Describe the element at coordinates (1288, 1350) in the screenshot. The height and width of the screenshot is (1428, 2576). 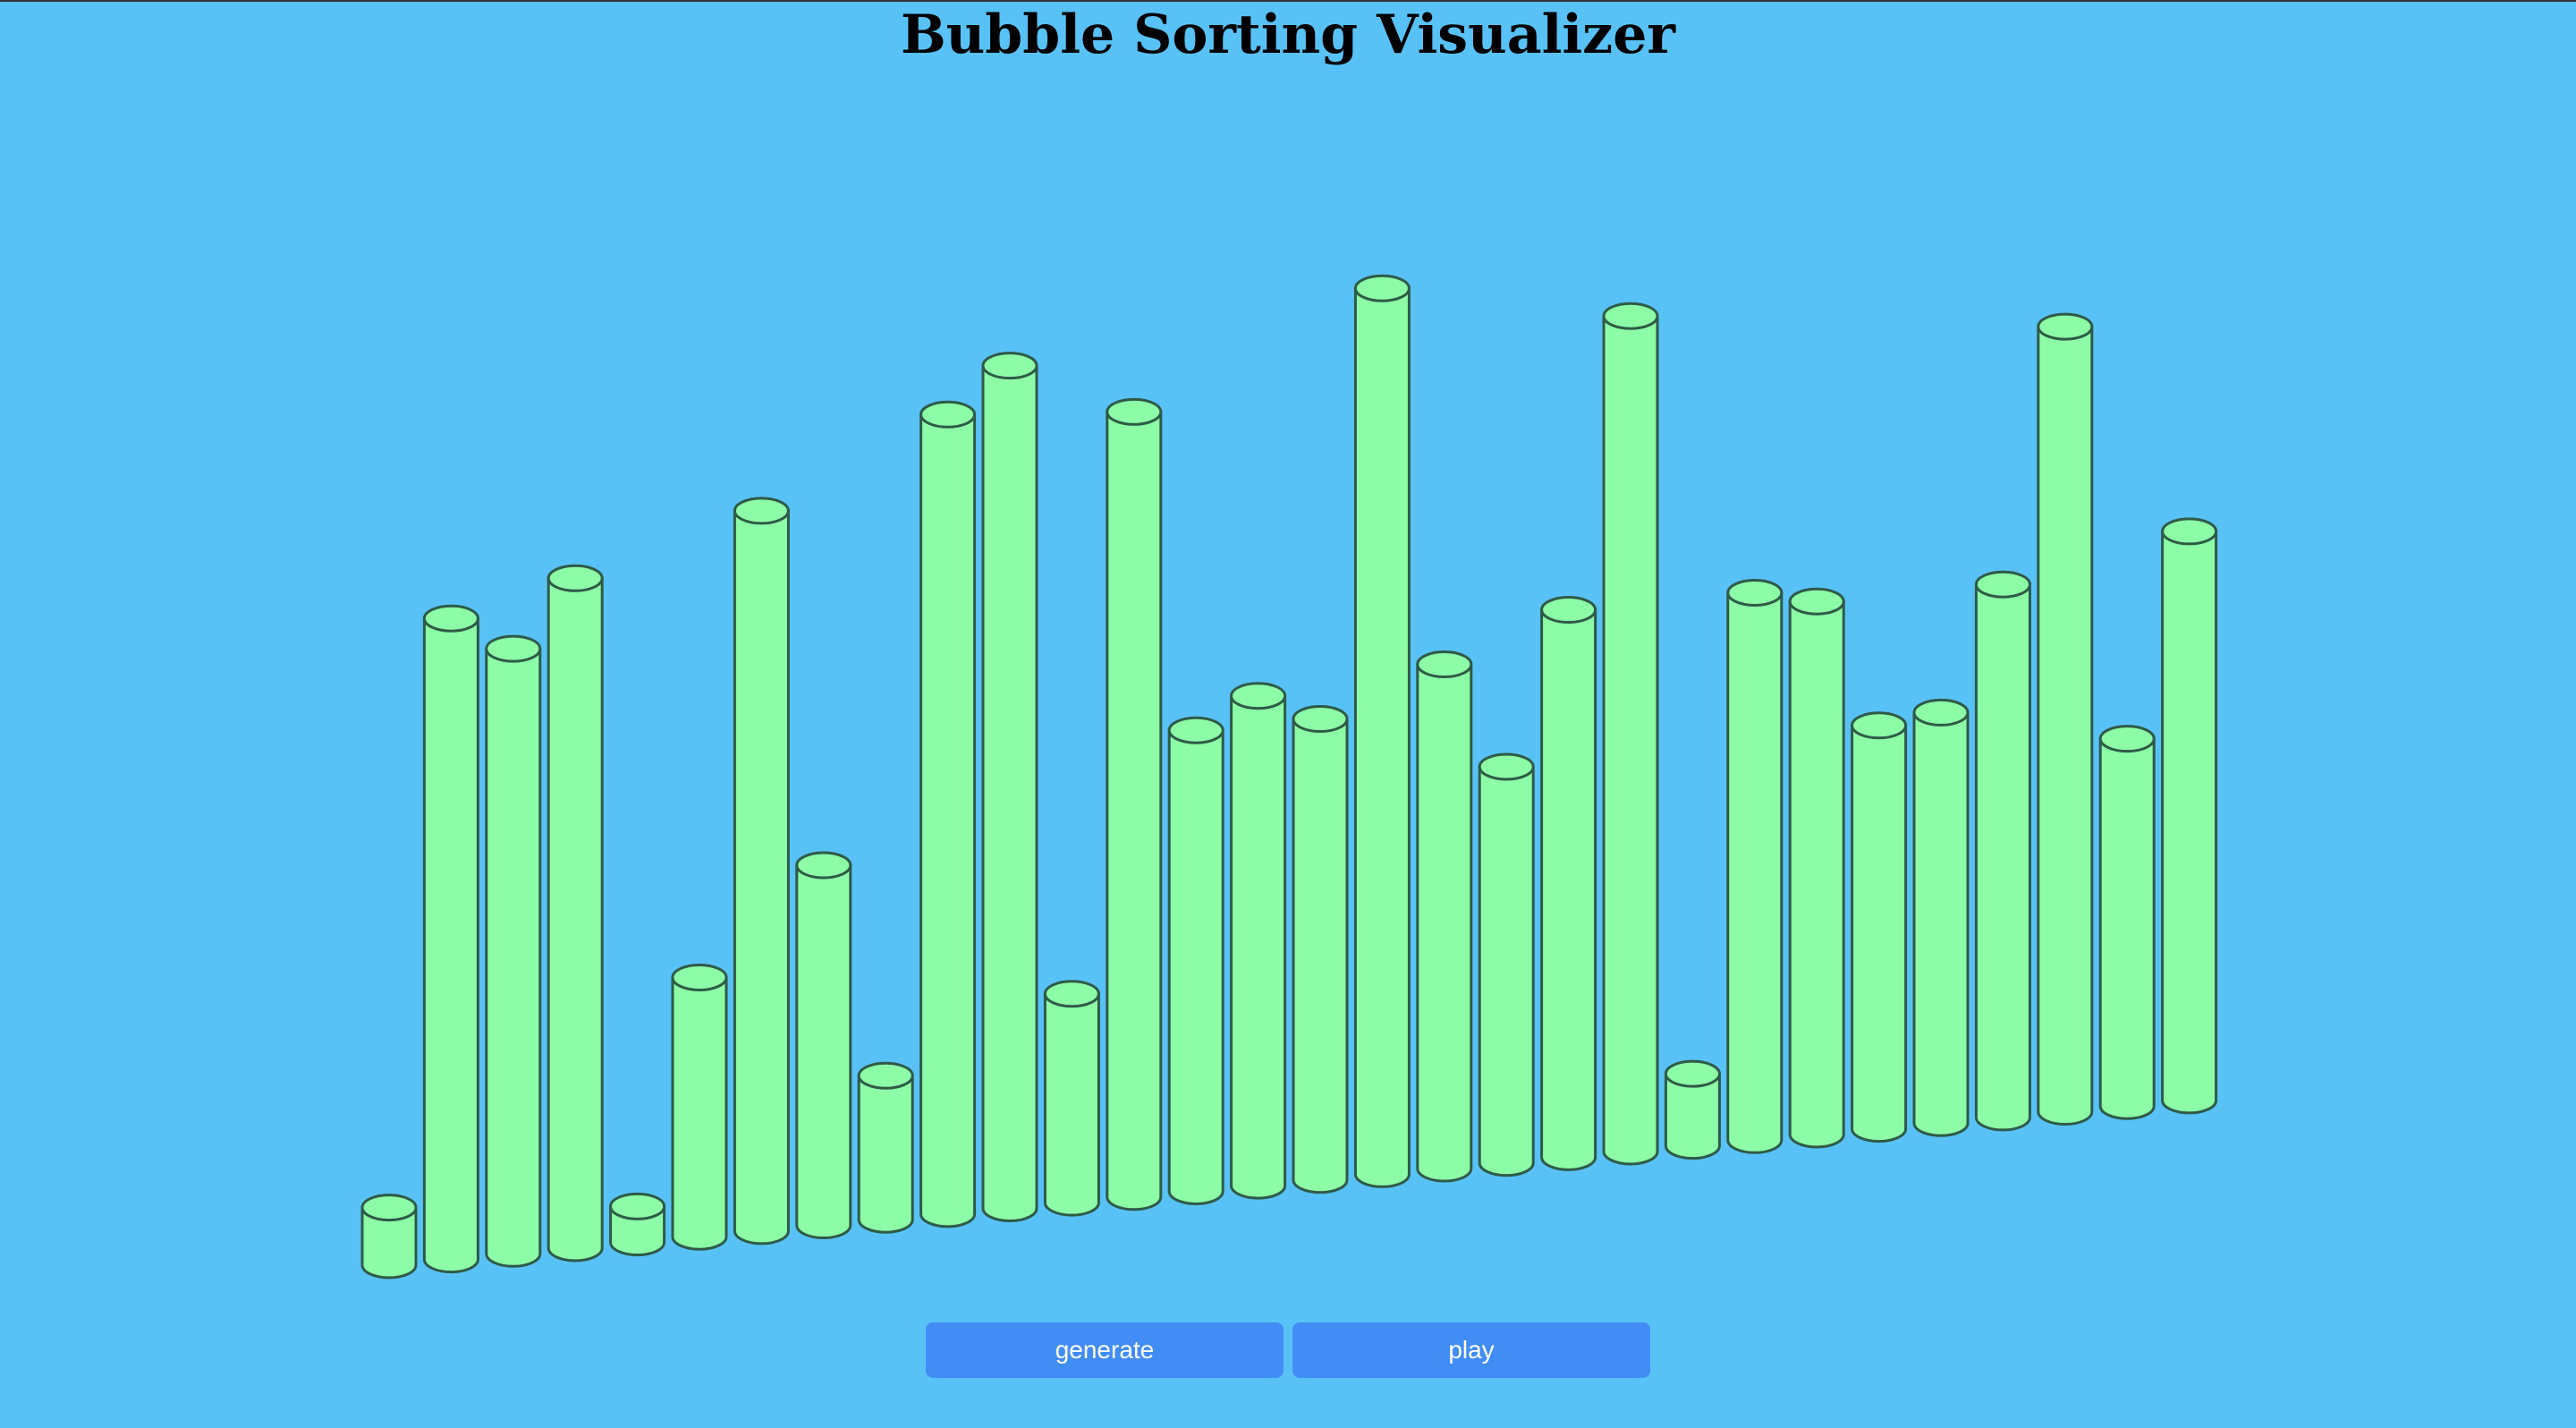
I see `controls: generate play` at that location.